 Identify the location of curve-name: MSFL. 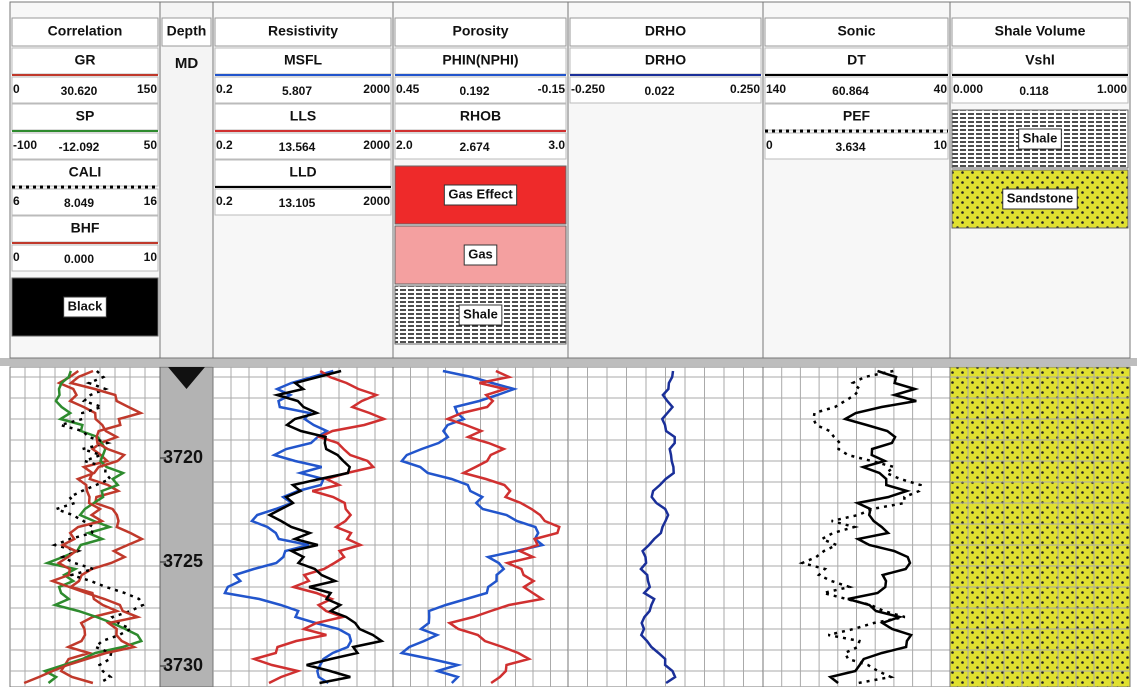
(303, 60).